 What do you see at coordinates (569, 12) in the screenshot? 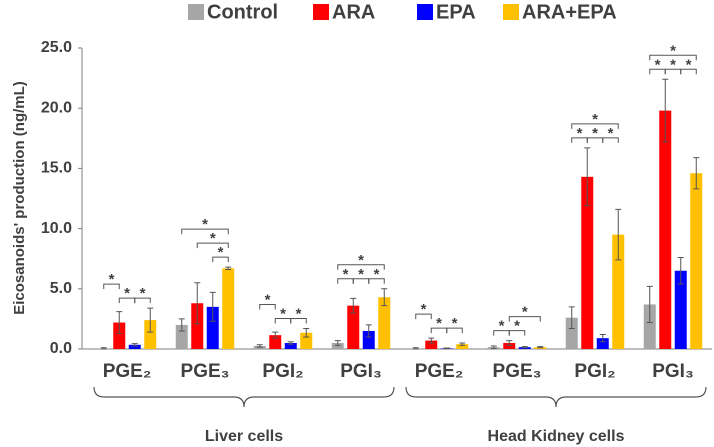
I see `legend-label: ARA+EPA` at bounding box center [569, 12].